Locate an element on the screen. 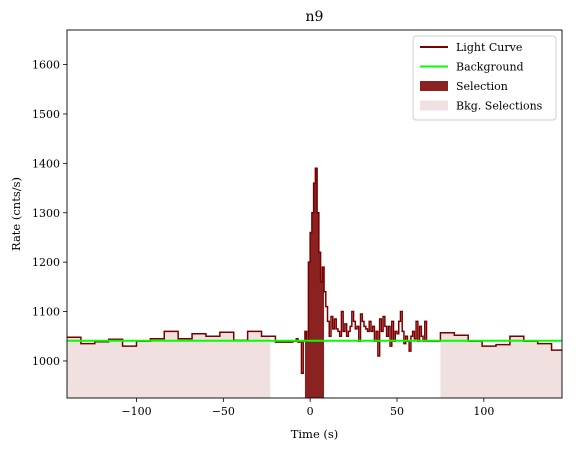 This screenshot has width=576, height=455. y-tick-label: 1300 is located at coordinates (46, 213).